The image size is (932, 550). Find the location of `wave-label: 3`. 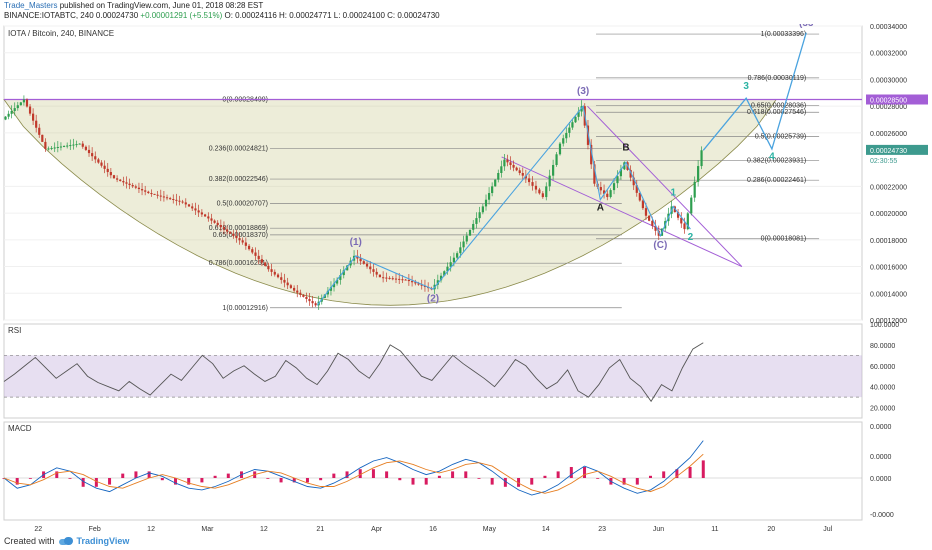

wave-label: 3 is located at coordinates (746, 86).